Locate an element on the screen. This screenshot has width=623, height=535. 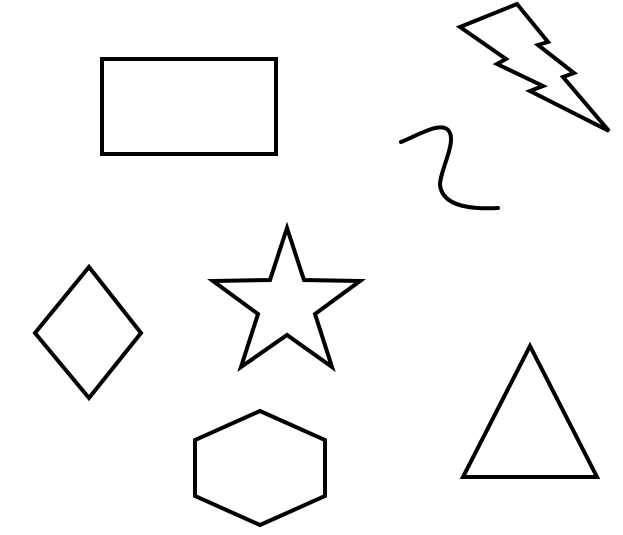
star-shape is located at coordinates (286, 297).